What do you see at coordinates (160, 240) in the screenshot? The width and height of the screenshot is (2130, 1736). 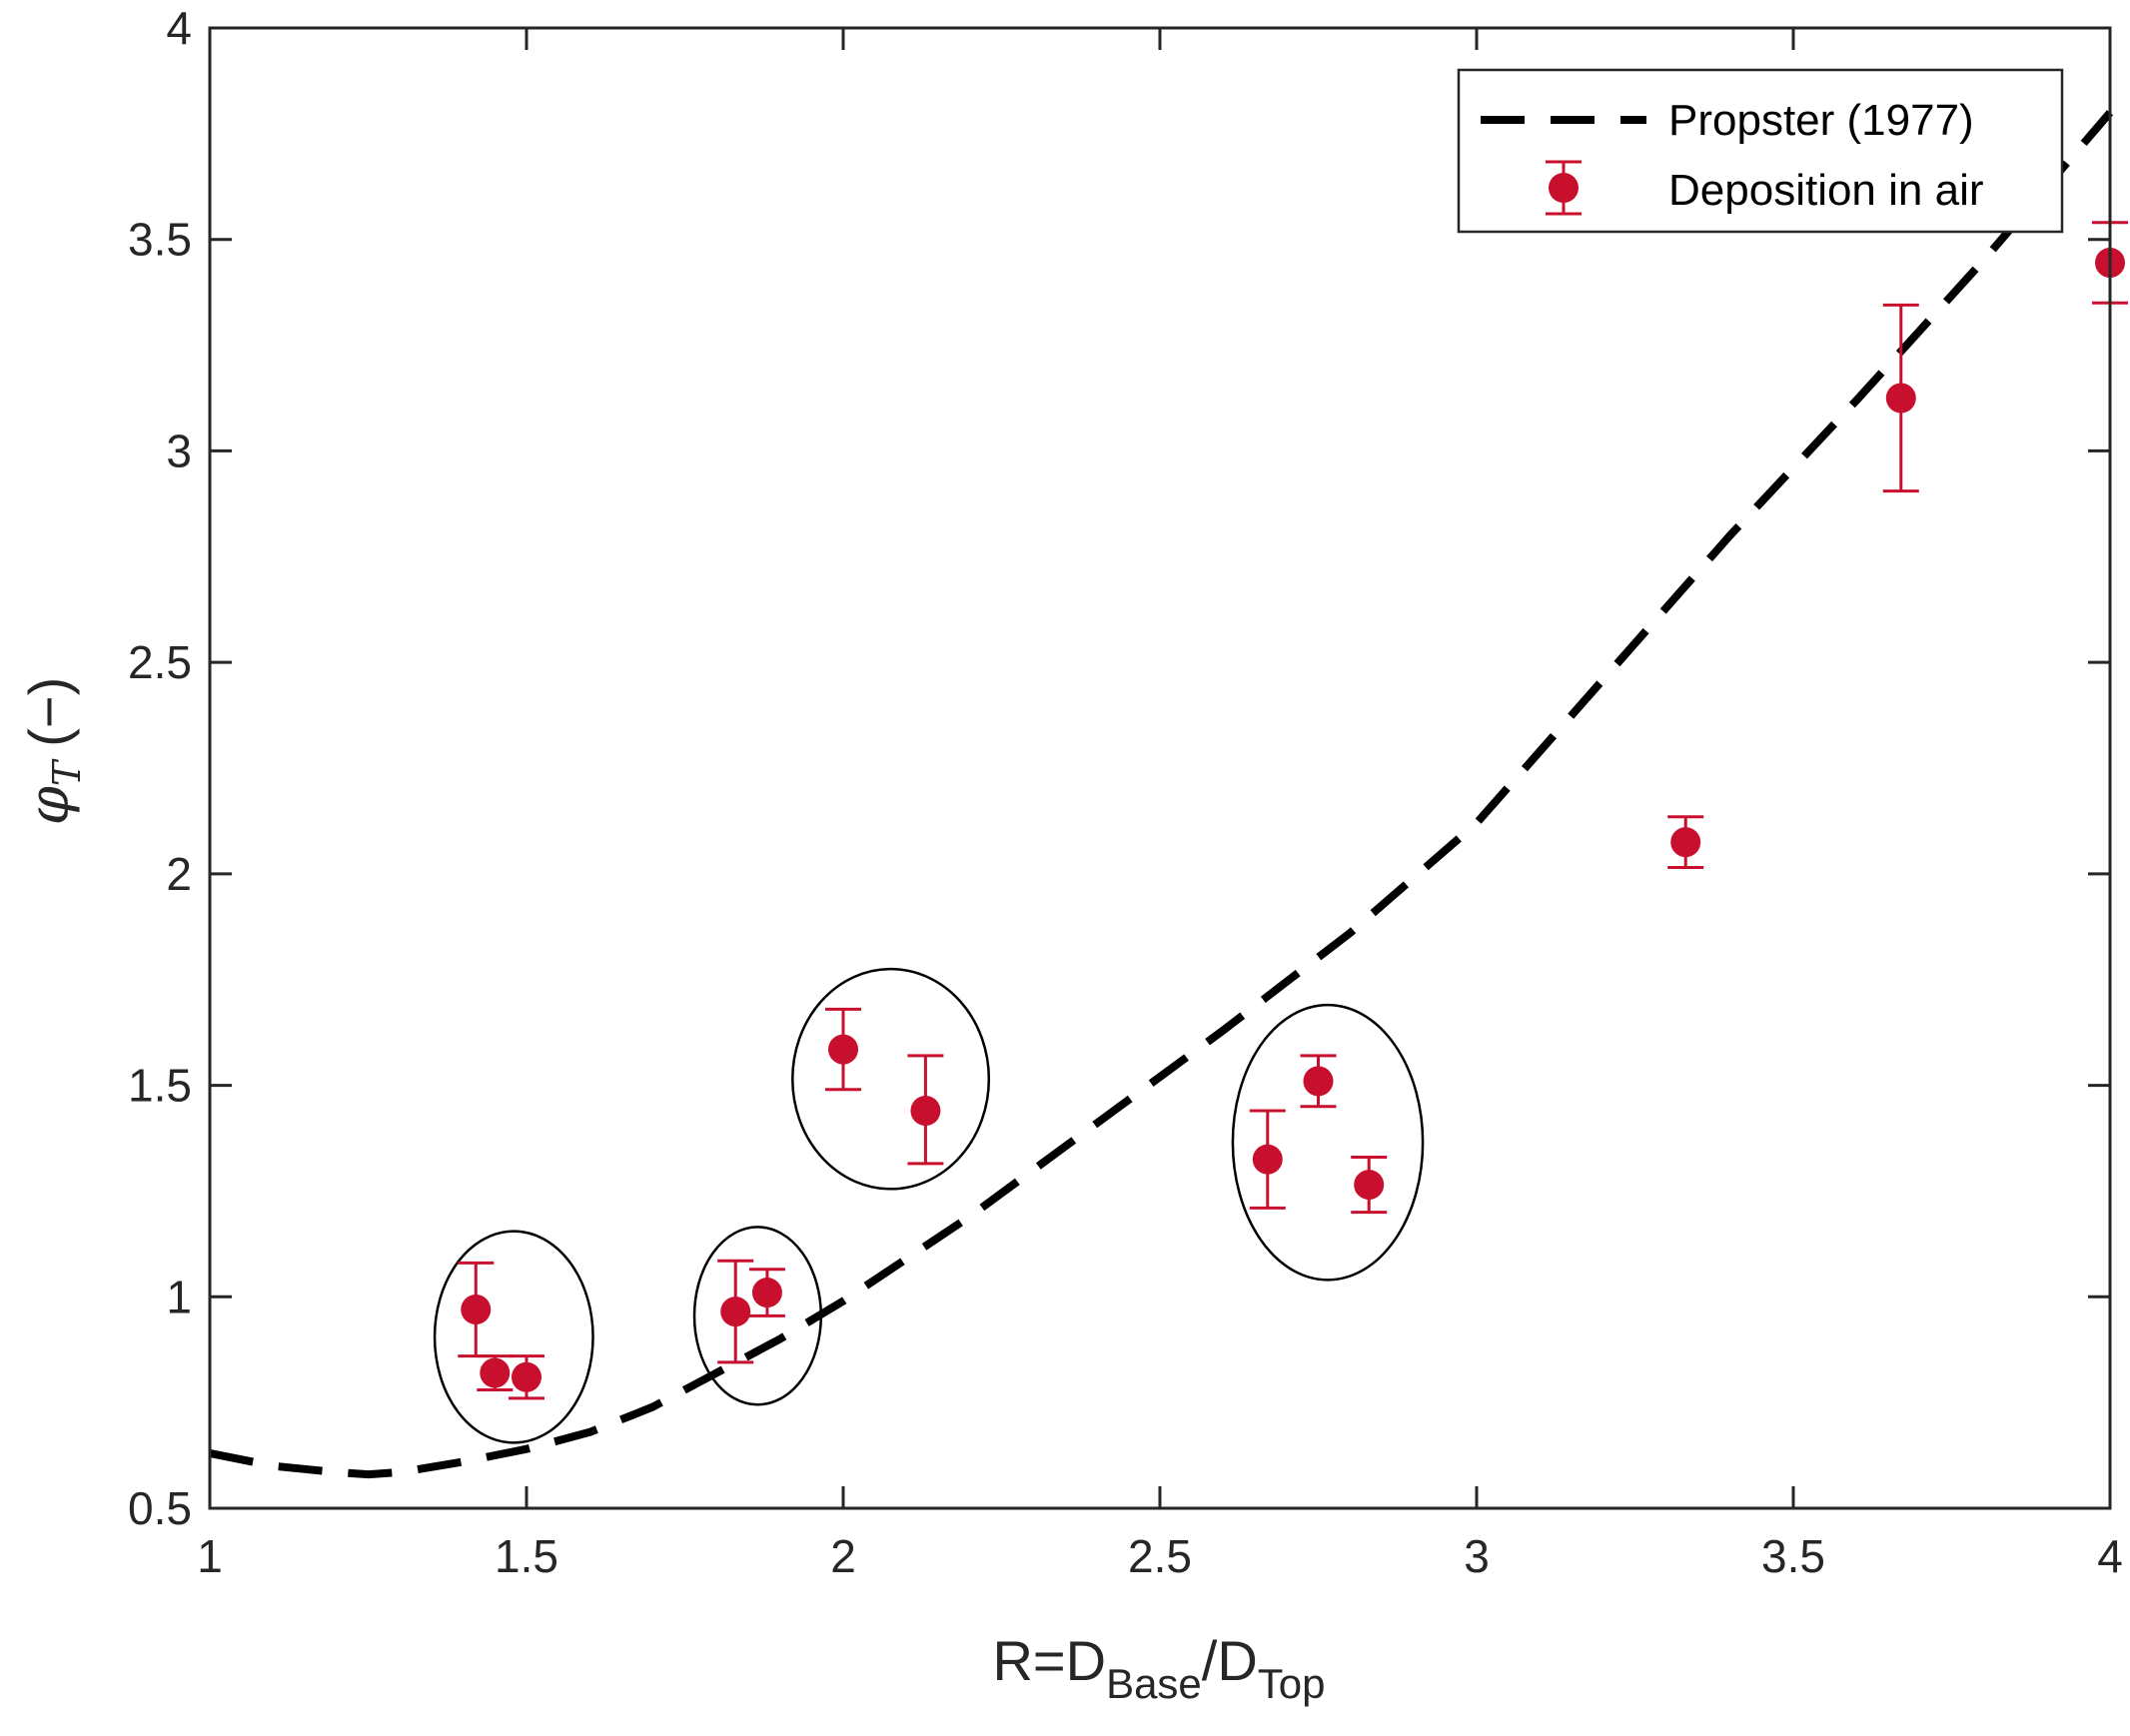 I see `y-tick-label: 3.5` at bounding box center [160, 240].